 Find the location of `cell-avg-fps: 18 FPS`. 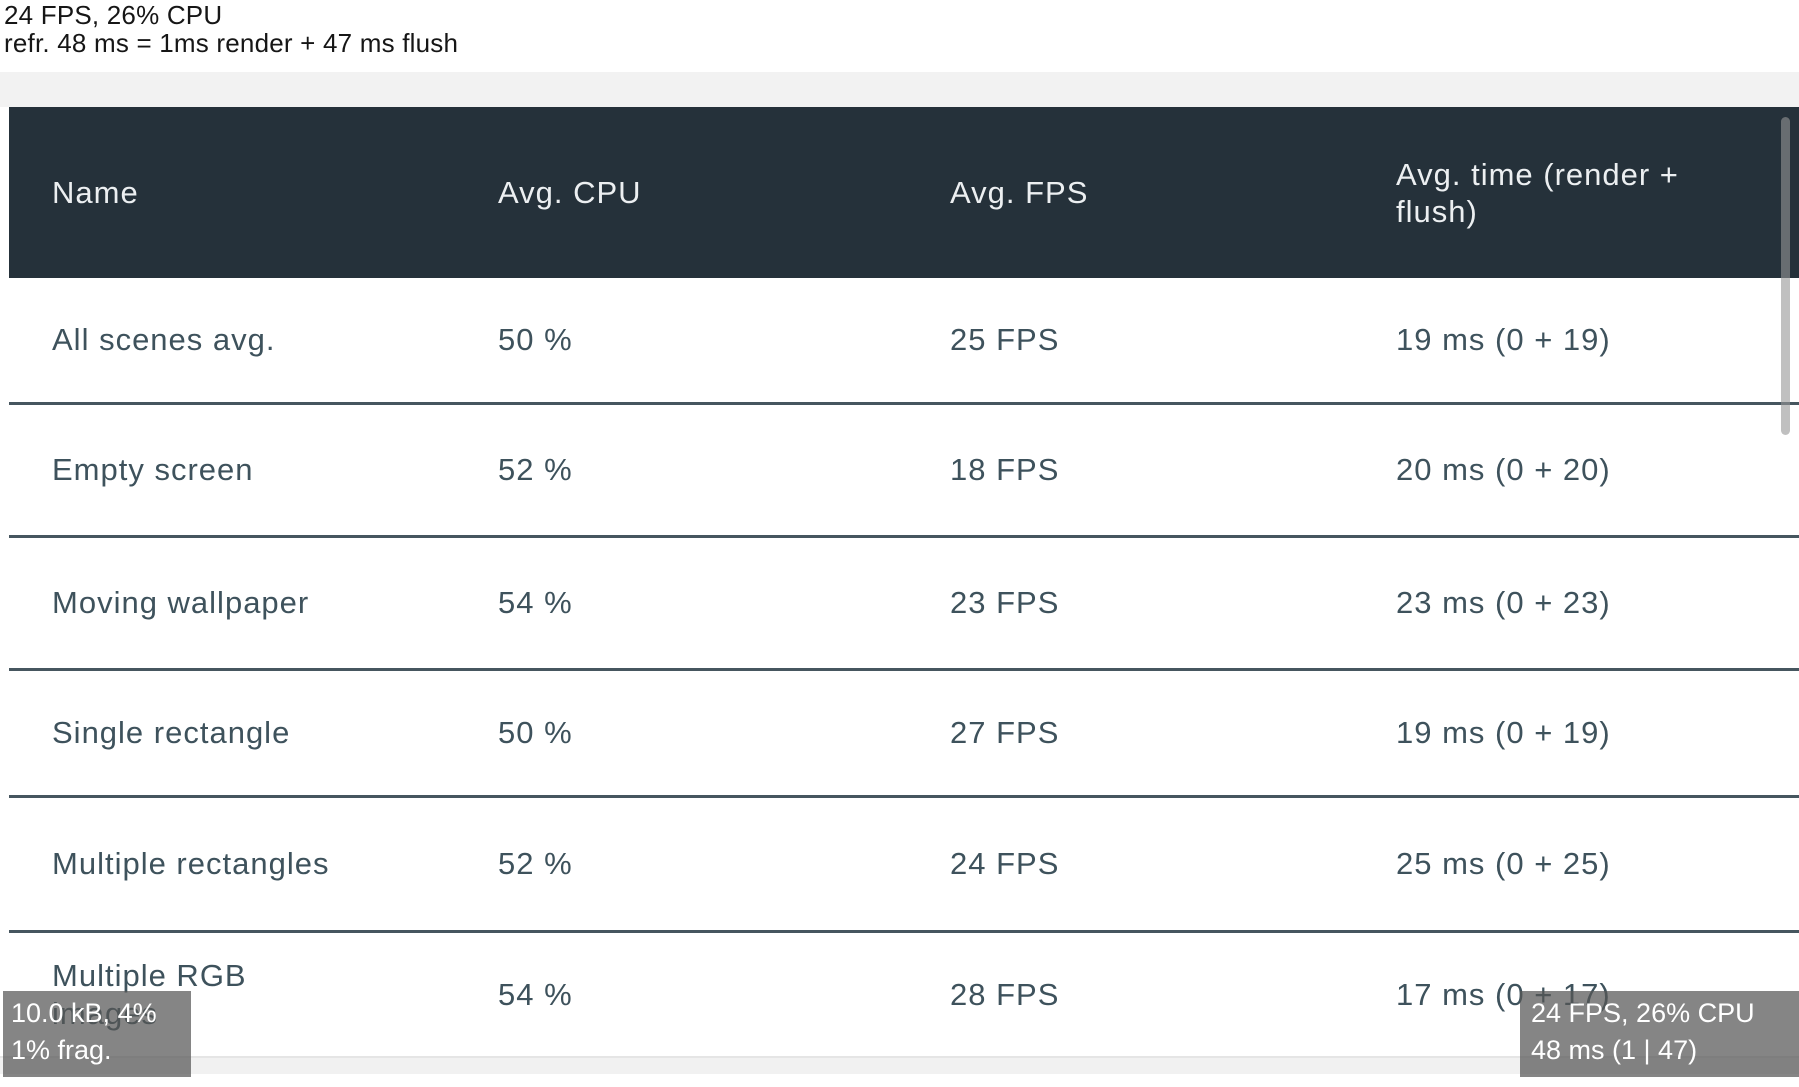

cell-avg-fps: 18 FPS is located at coordinates (1005, 469).